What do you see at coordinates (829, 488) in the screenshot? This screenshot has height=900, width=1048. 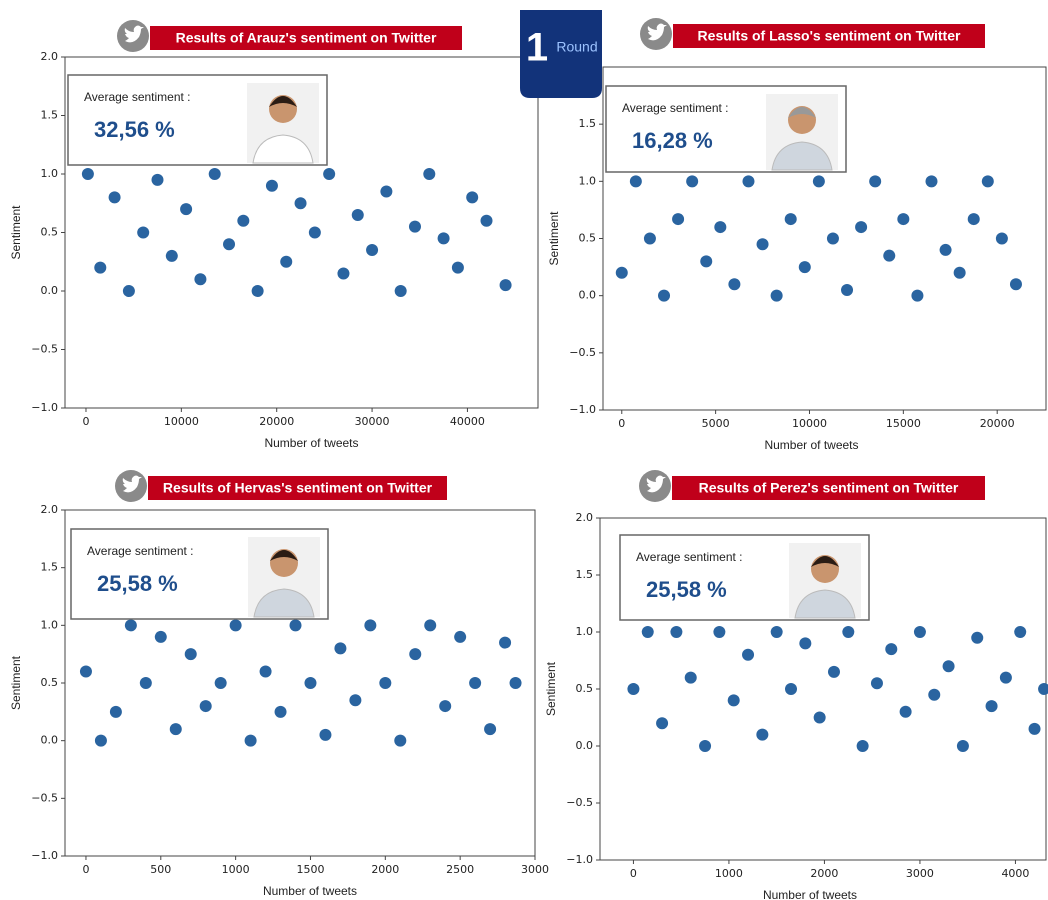 I see `chart-title: Results of Perez's sentiment on Twitter` at bounding box center [829, 488].